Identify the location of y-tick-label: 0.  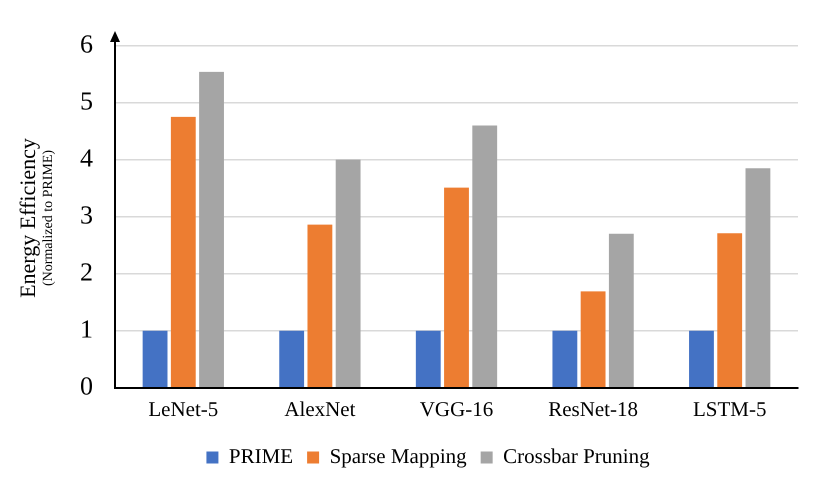
(86, 386).